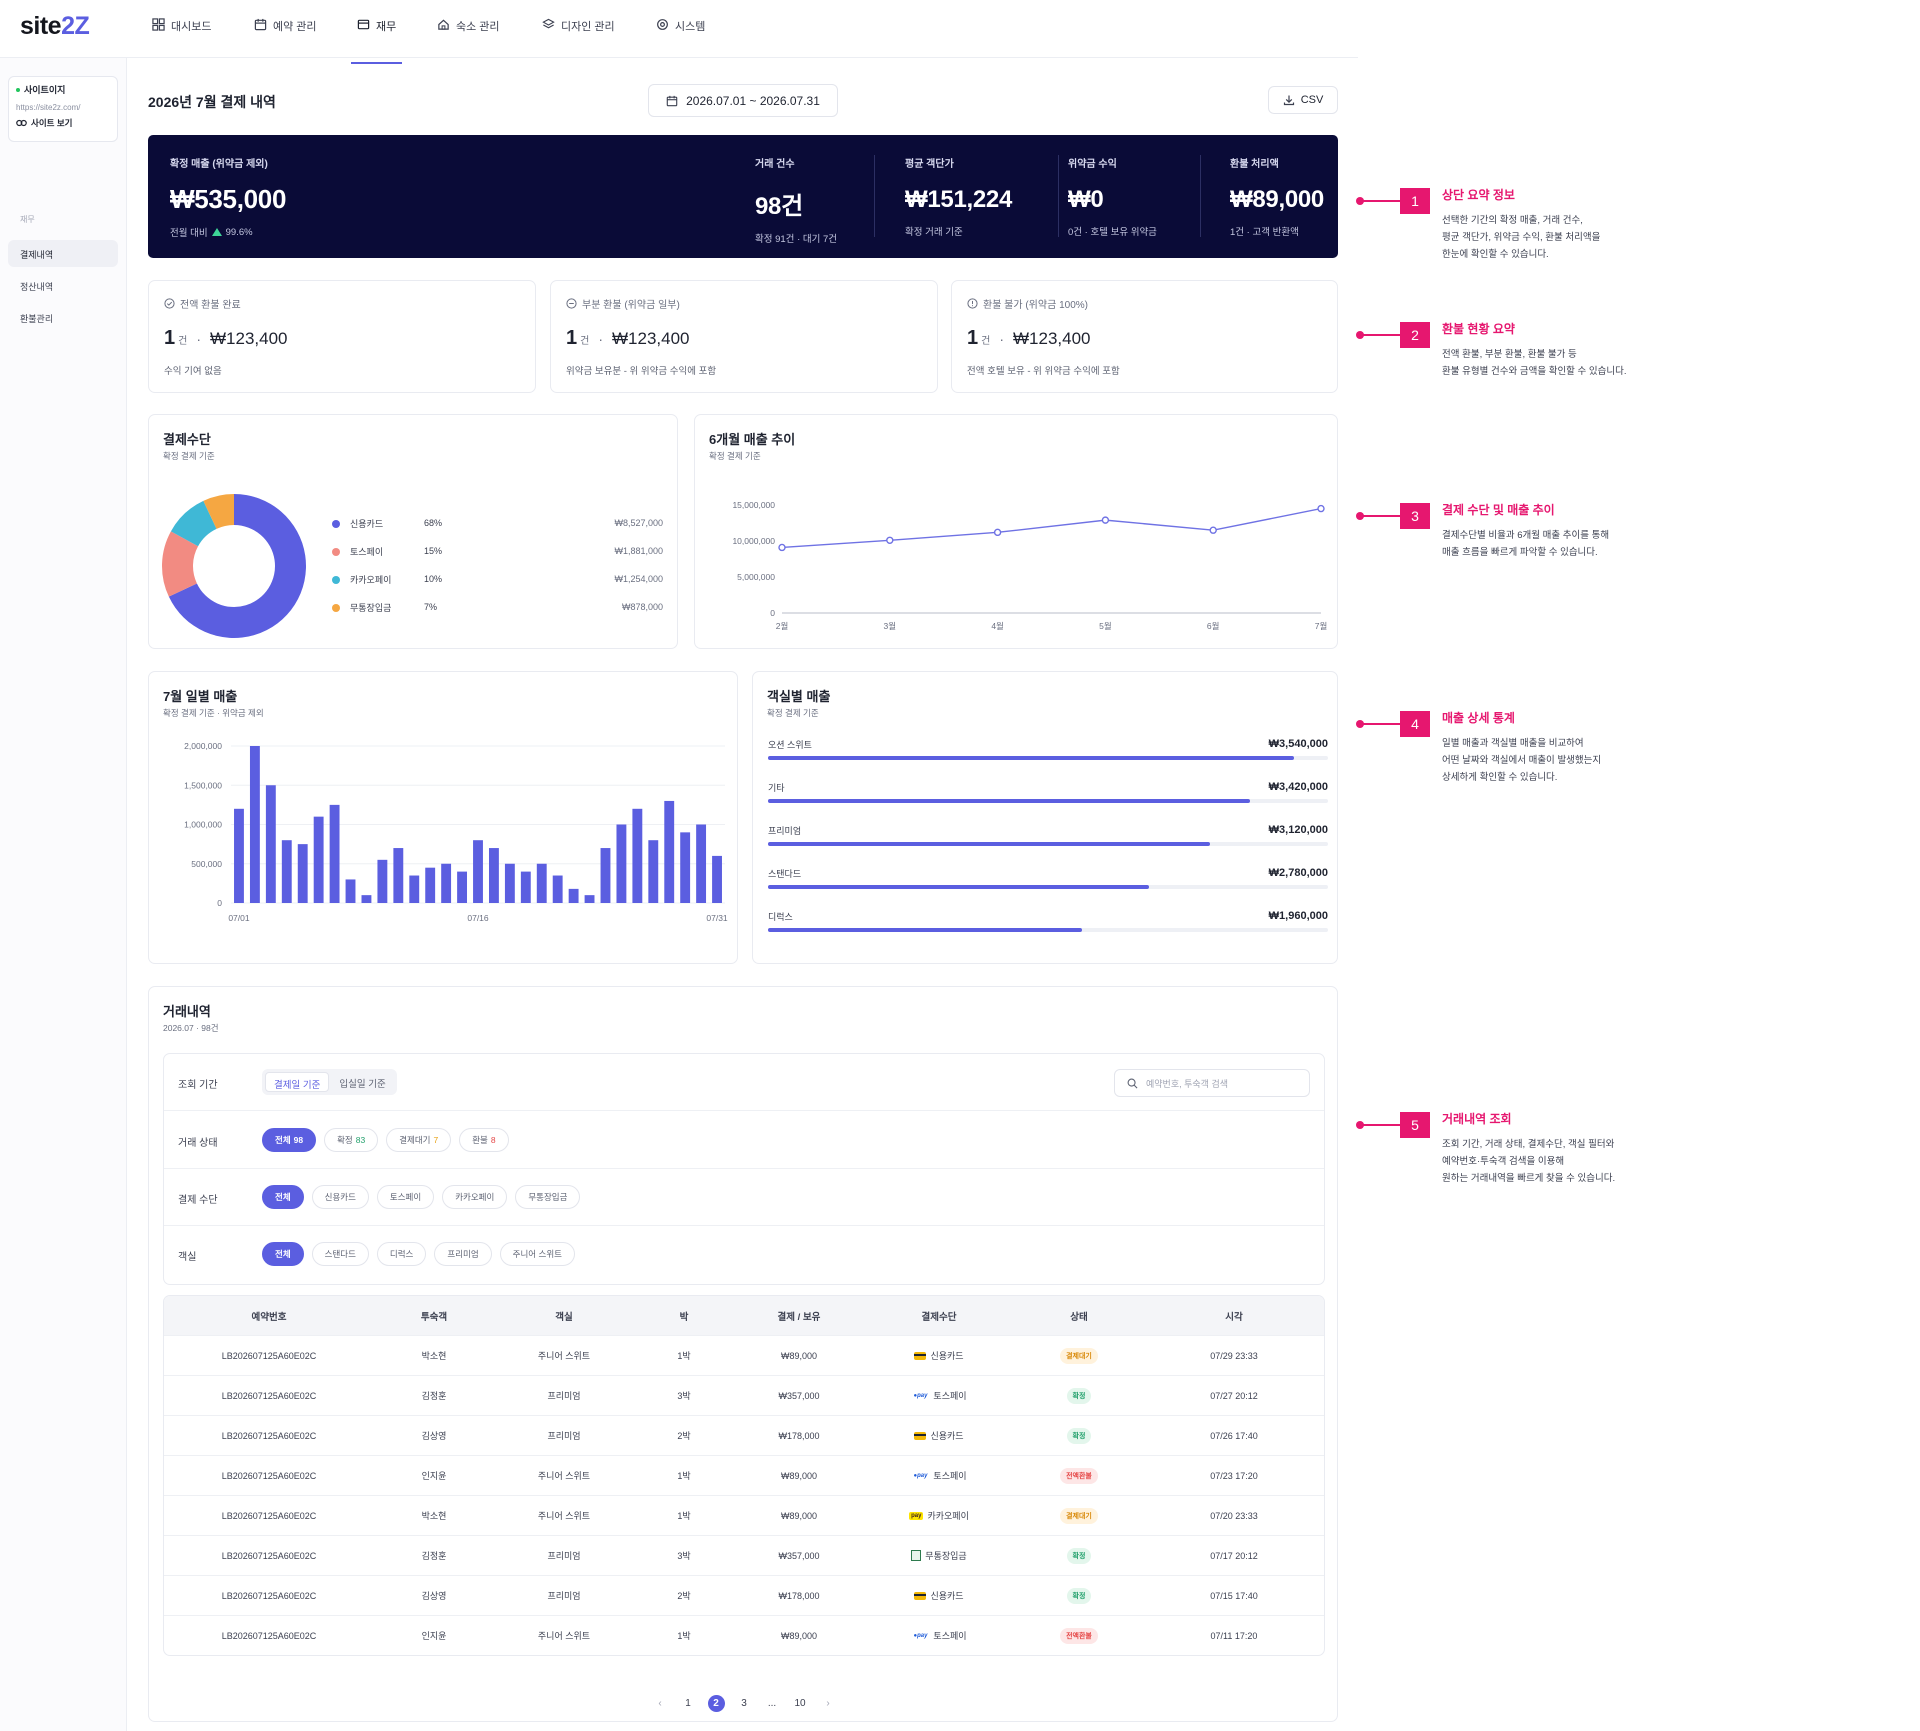  What do you see at coordinates (405, 1197) in the screenshot?
I see `method-chip-toss: 토스페이` at bounding box center [405, 1197].